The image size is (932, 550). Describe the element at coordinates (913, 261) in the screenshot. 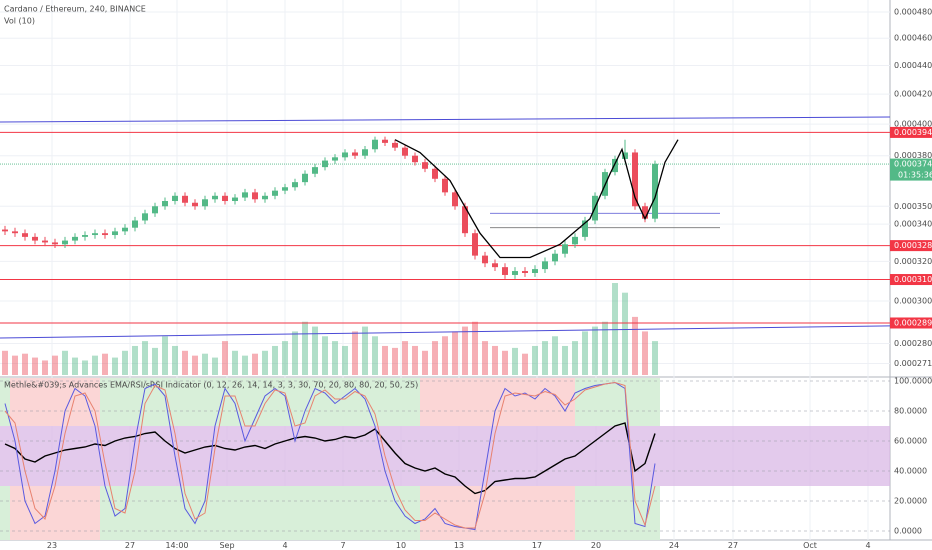

I see `y-tick-label: 0.00032000` at that location.